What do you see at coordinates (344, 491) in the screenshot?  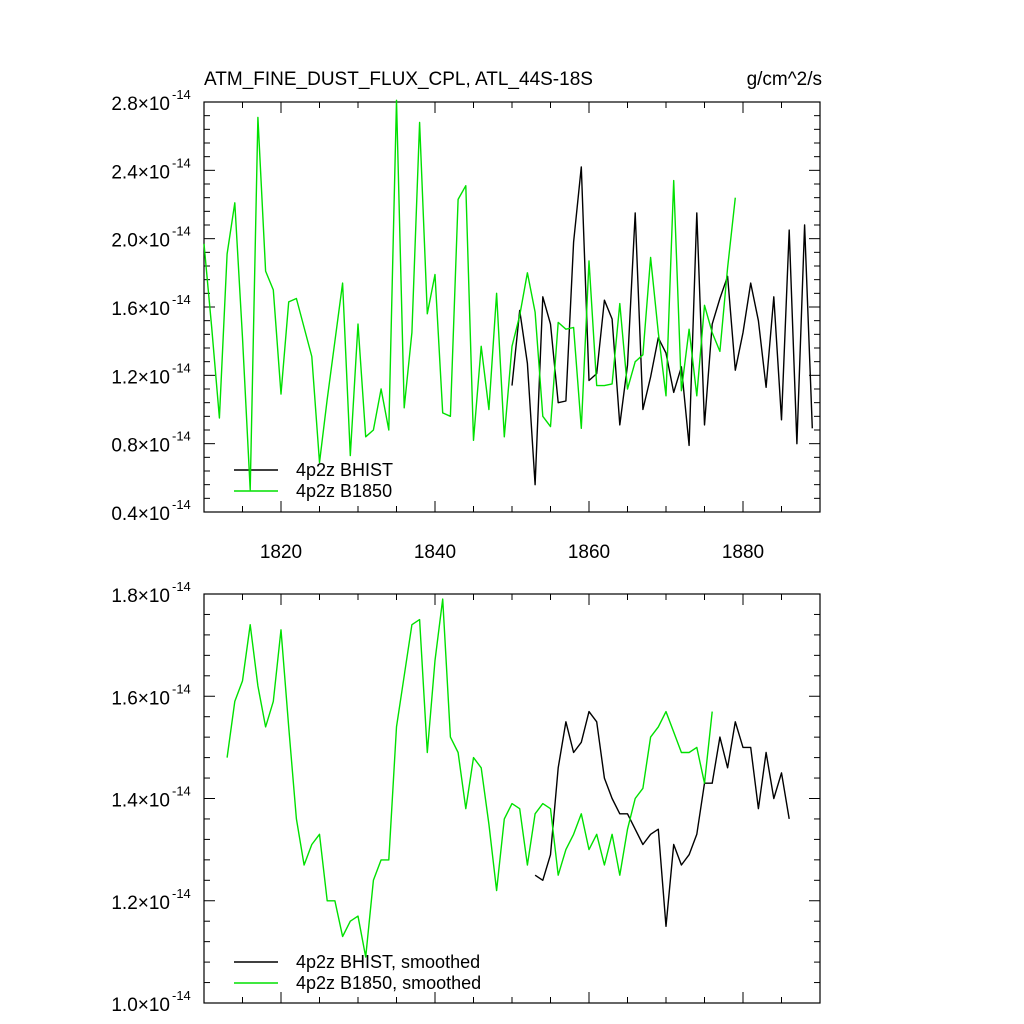 I see `legend-label: 4p2z B1850` at bounding box center [344, 491].